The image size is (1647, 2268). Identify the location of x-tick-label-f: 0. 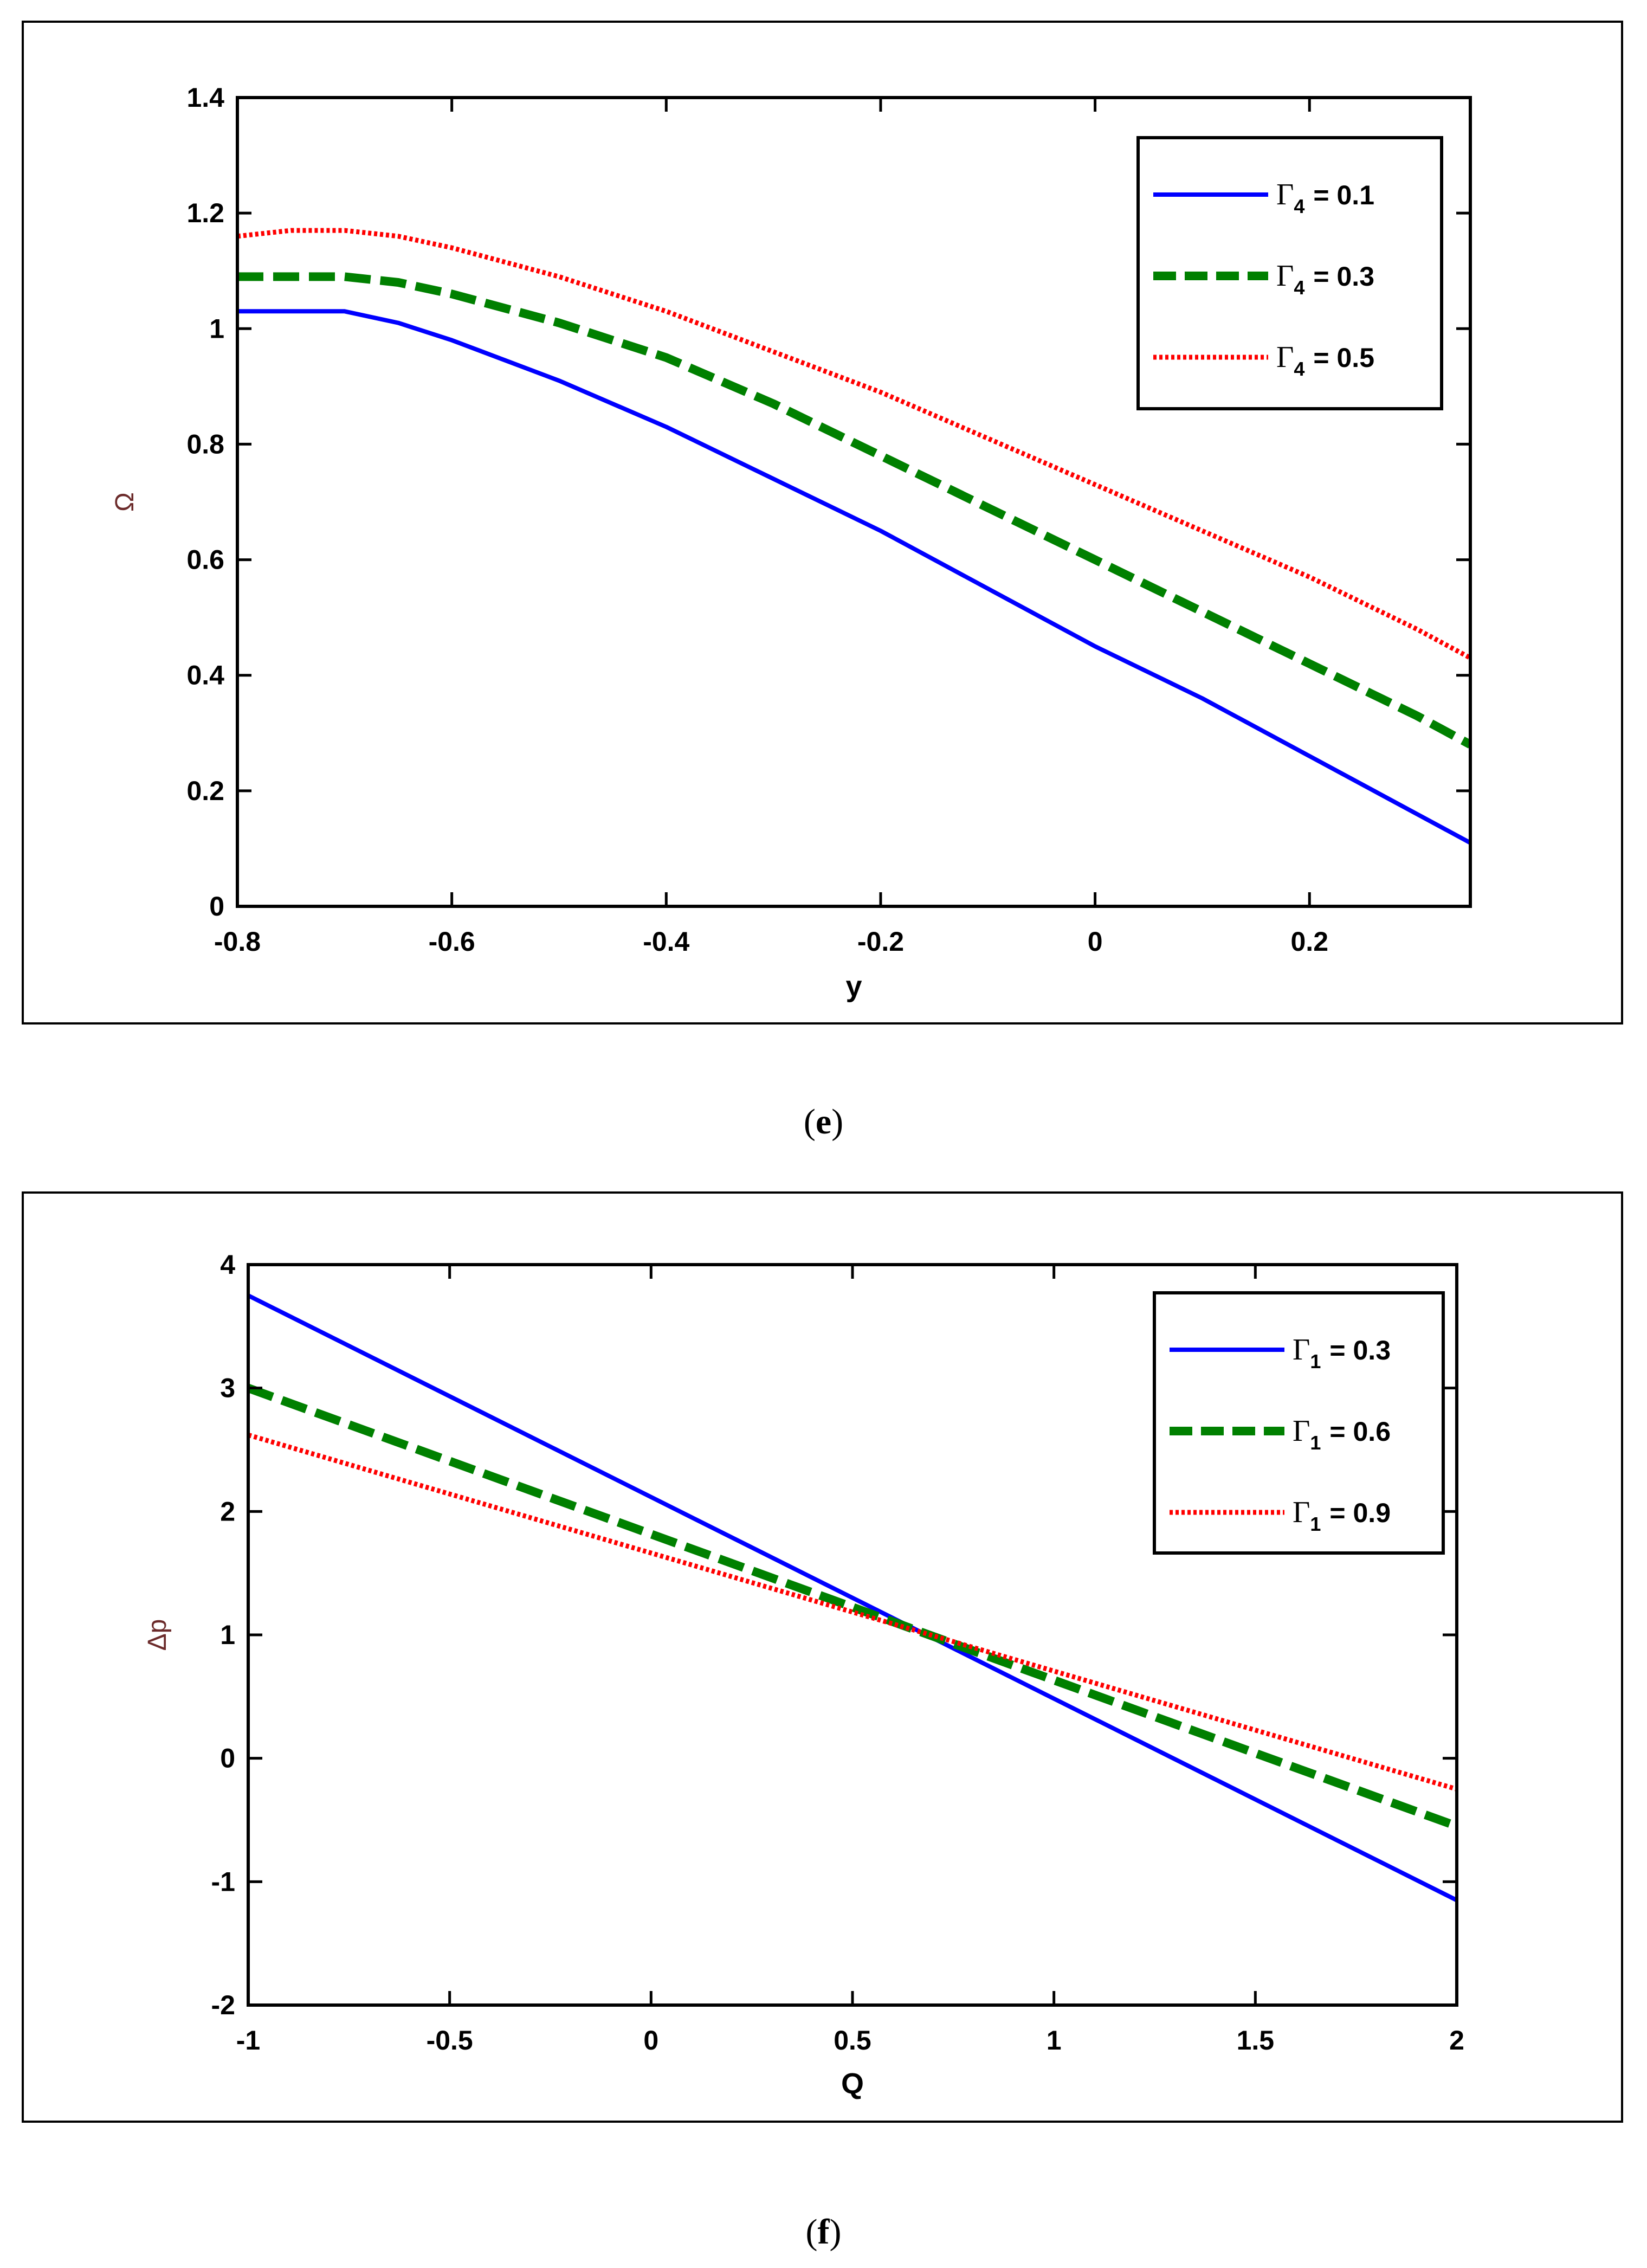
(650, 2040).